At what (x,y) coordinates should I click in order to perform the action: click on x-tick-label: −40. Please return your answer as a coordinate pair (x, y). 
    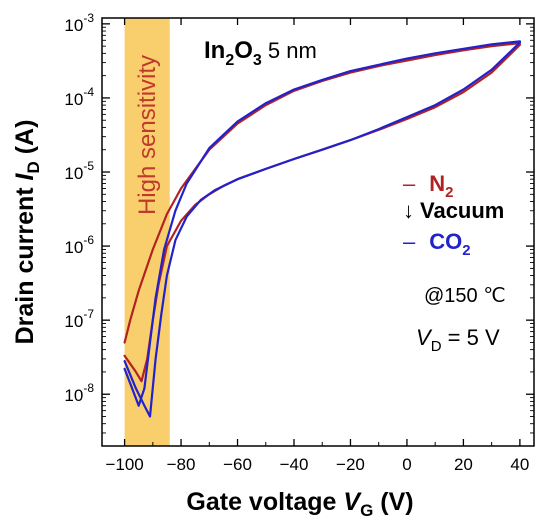
    Looking at the image, I should click on (294, 464).